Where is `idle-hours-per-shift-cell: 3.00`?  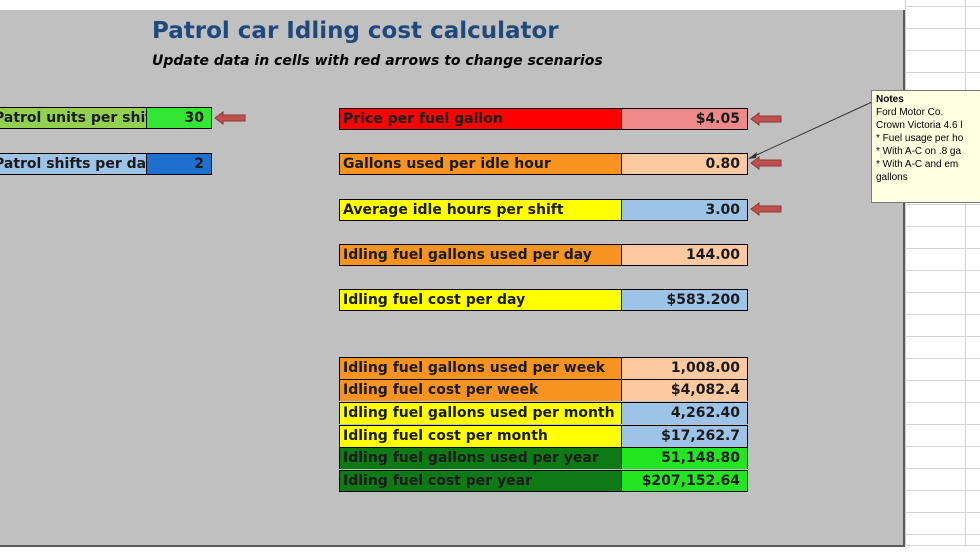 idle-hours-per-shift-cell: 3.00 is located at coordinates (684, 210).